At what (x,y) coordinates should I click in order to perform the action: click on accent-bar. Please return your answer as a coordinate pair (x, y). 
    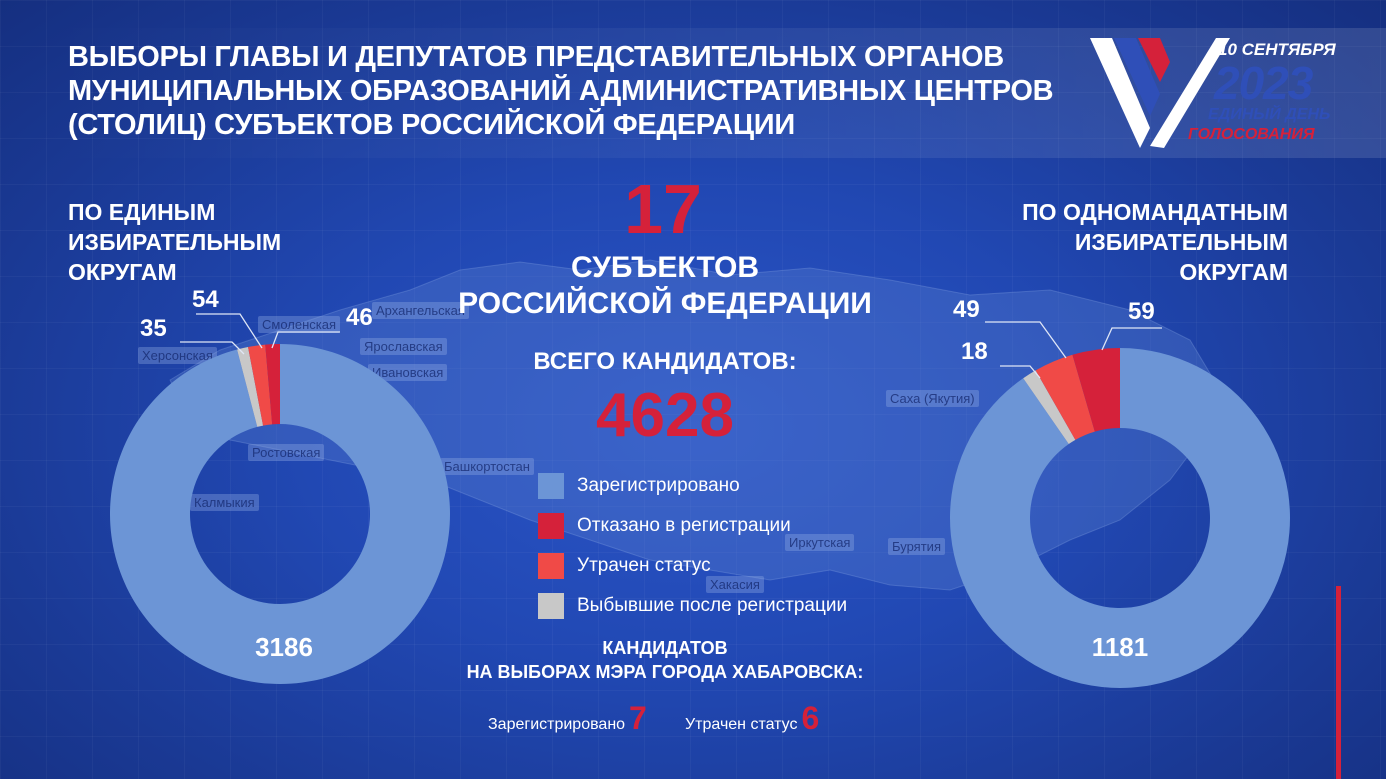
    Looking at the image, I should click on (1338, 682).